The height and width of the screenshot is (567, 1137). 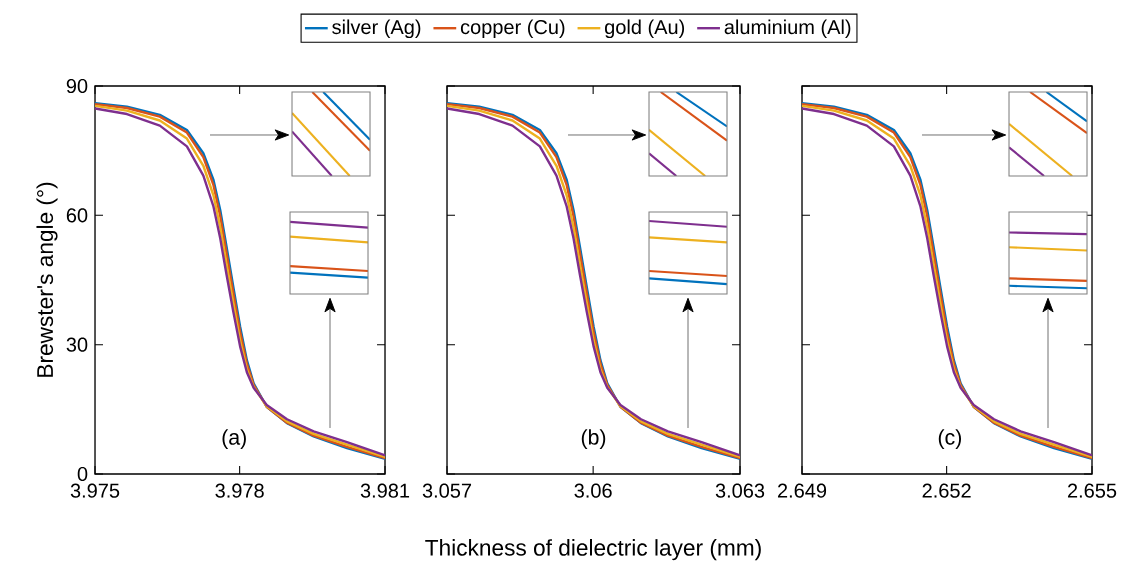 What do you see at coordinates (77, 215) in the screenshot?
I see `y-tick-label: 60` at bounding box center [77, 215].